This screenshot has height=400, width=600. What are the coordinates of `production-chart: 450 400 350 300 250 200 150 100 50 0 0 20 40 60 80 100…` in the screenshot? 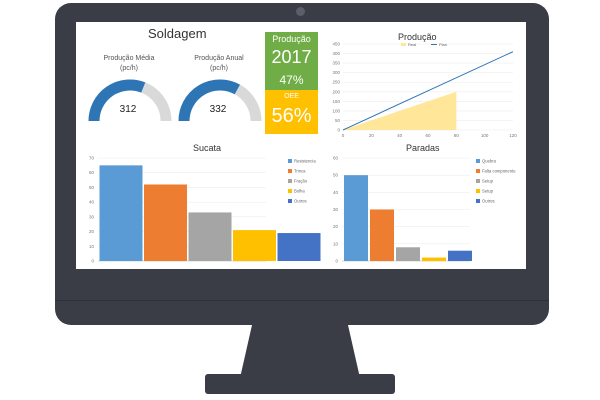 It's located at (424, 90).